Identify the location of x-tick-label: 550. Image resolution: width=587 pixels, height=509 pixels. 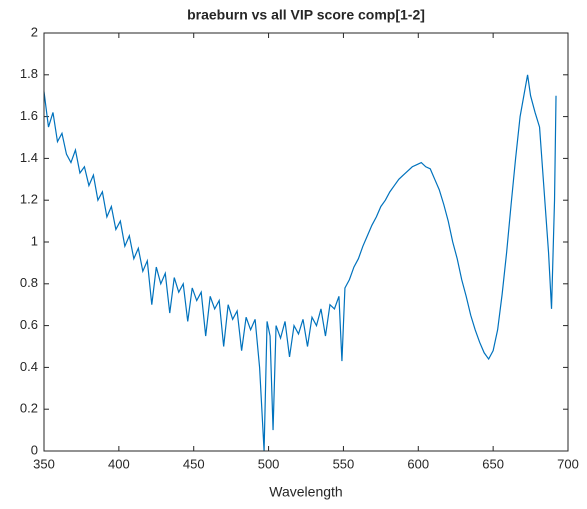
(344, 463).